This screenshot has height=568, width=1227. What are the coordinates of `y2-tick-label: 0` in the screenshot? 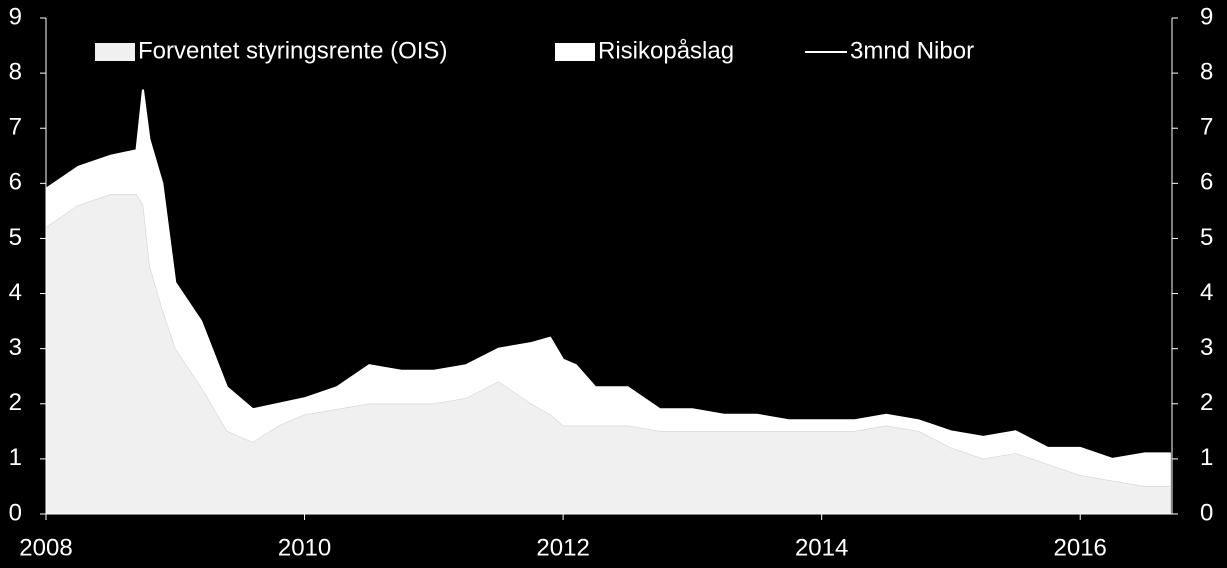 It's located at (1206, 512).